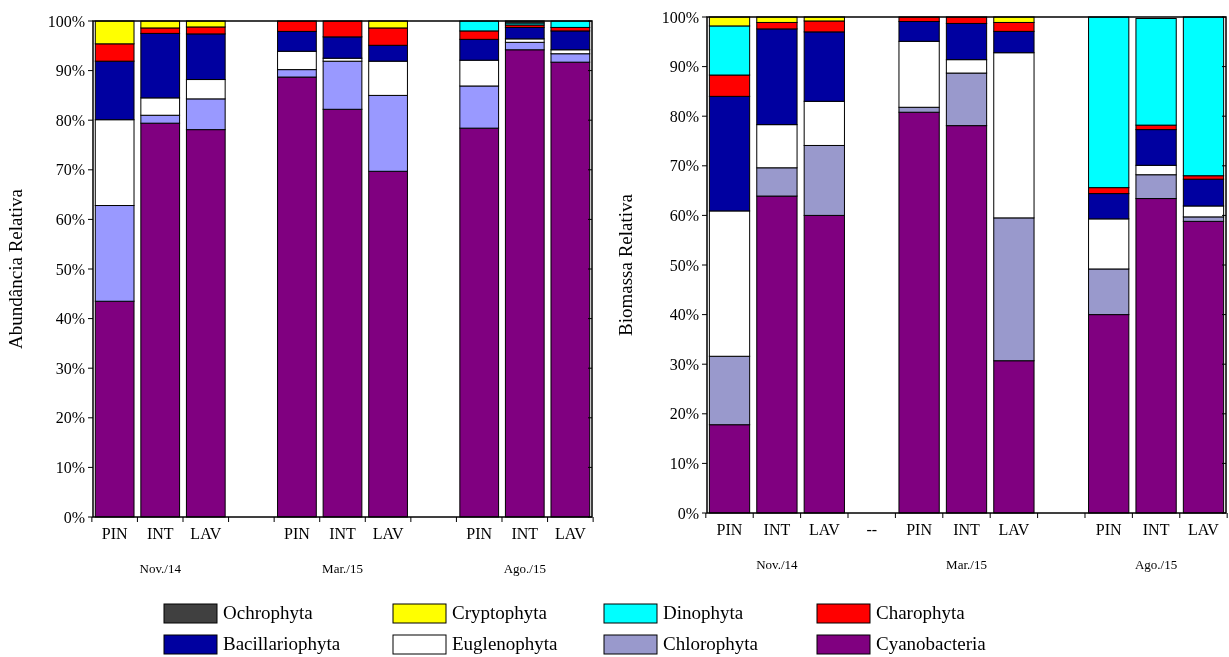  Describe the element at coordinates (703, 612) in the screenshot. I see `legend-label: Dinophyta` at that location.